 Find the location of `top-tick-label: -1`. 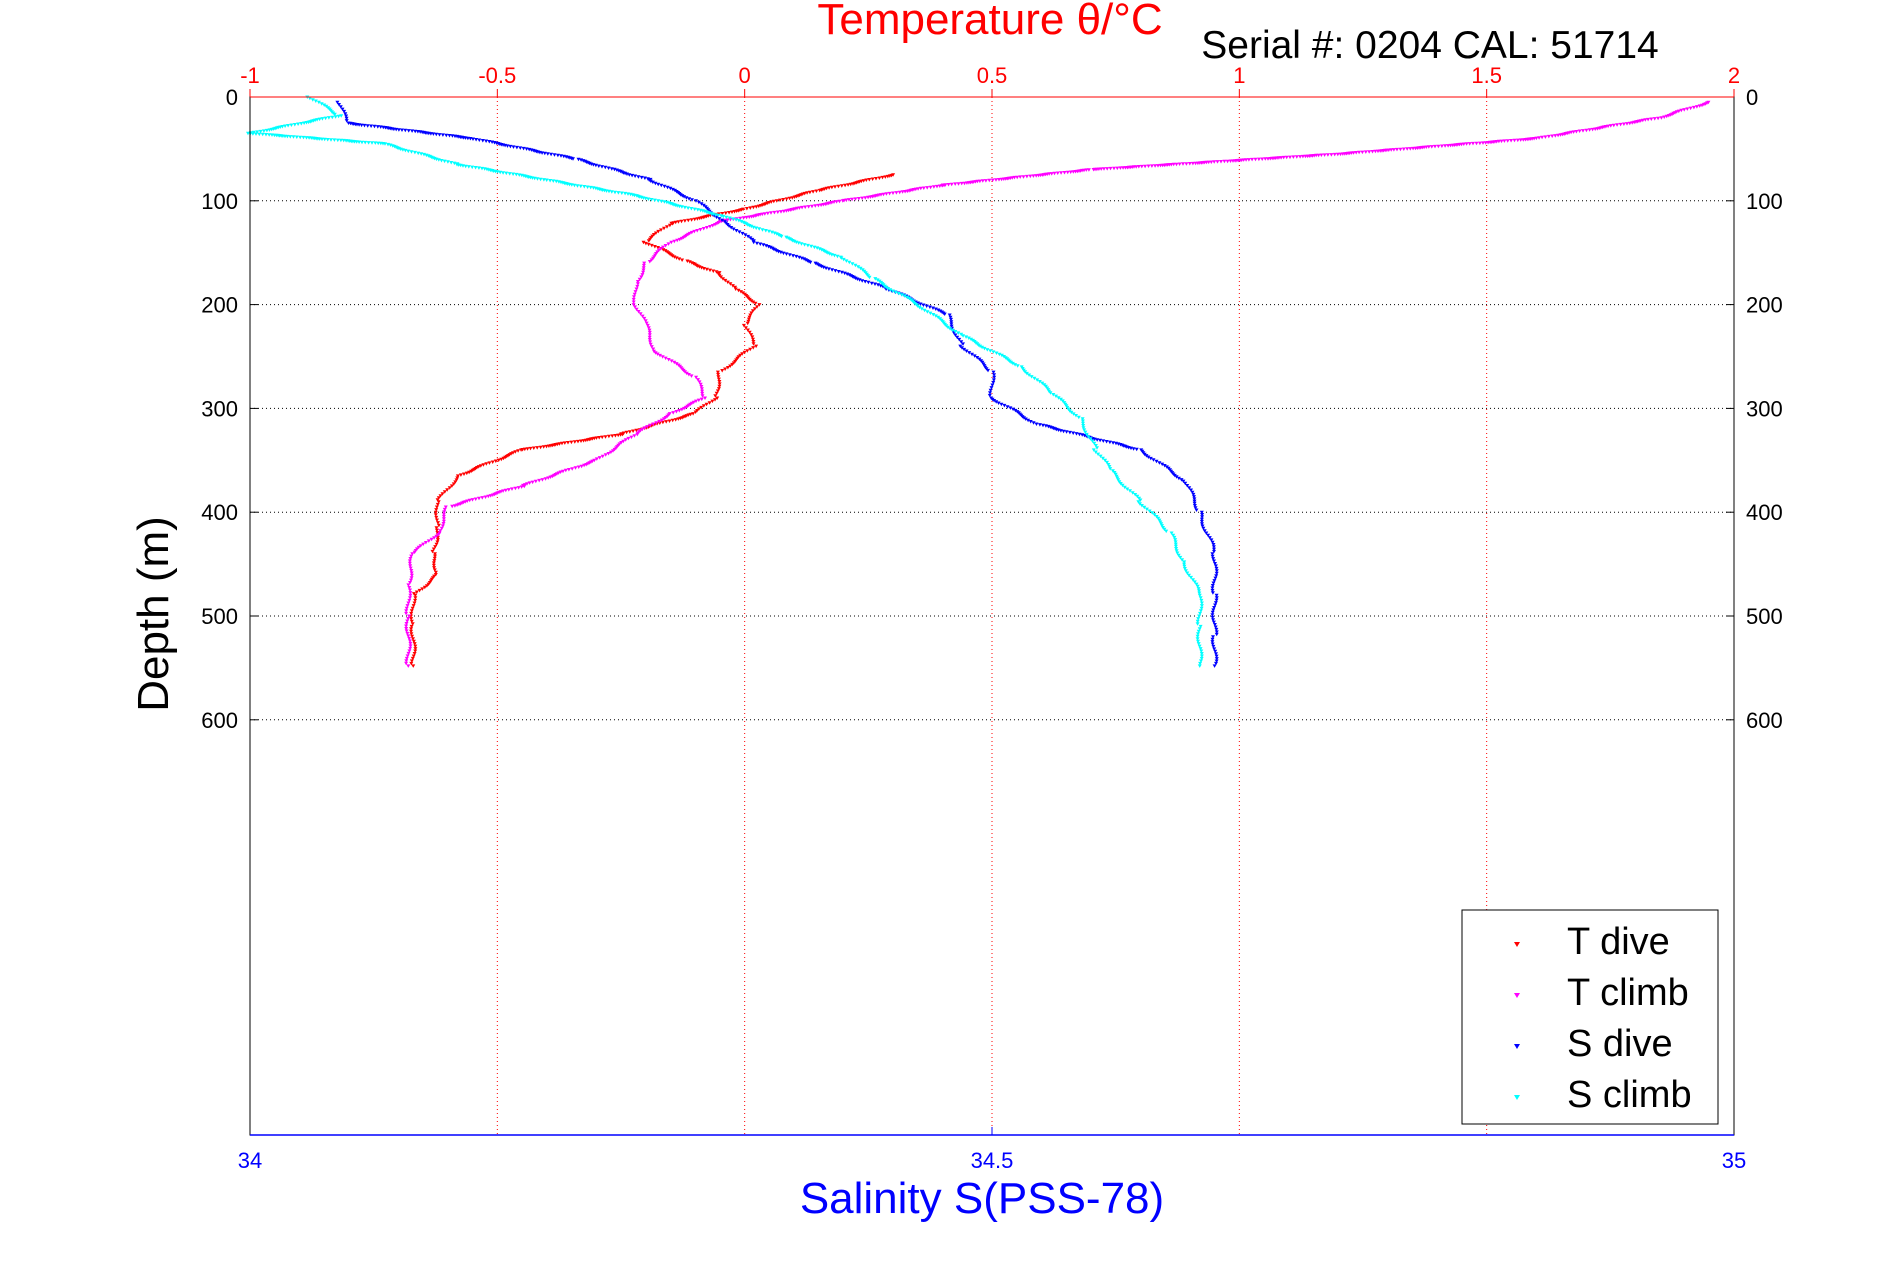

top-tick-label: -1 is located at coordinates (250, 75).